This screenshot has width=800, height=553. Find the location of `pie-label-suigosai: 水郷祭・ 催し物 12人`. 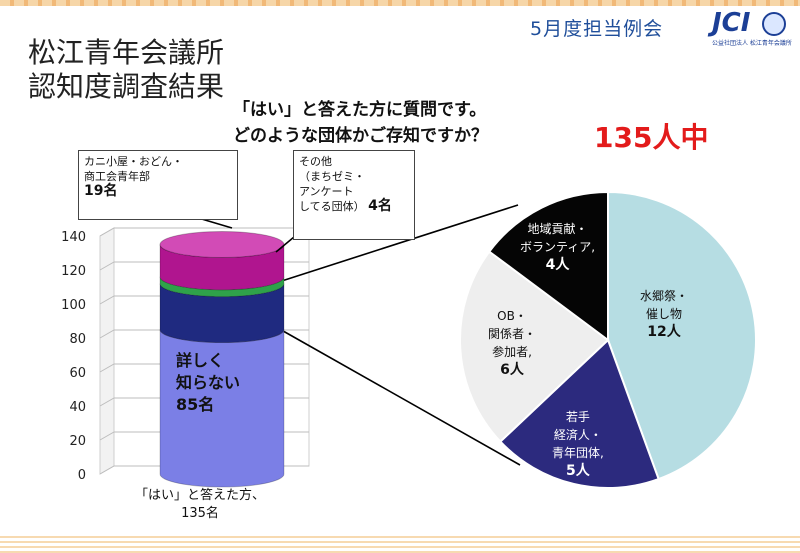

pie-label-suigosai: 水郷祭・ 催し物 12人 is located at coordinates (664, 314).